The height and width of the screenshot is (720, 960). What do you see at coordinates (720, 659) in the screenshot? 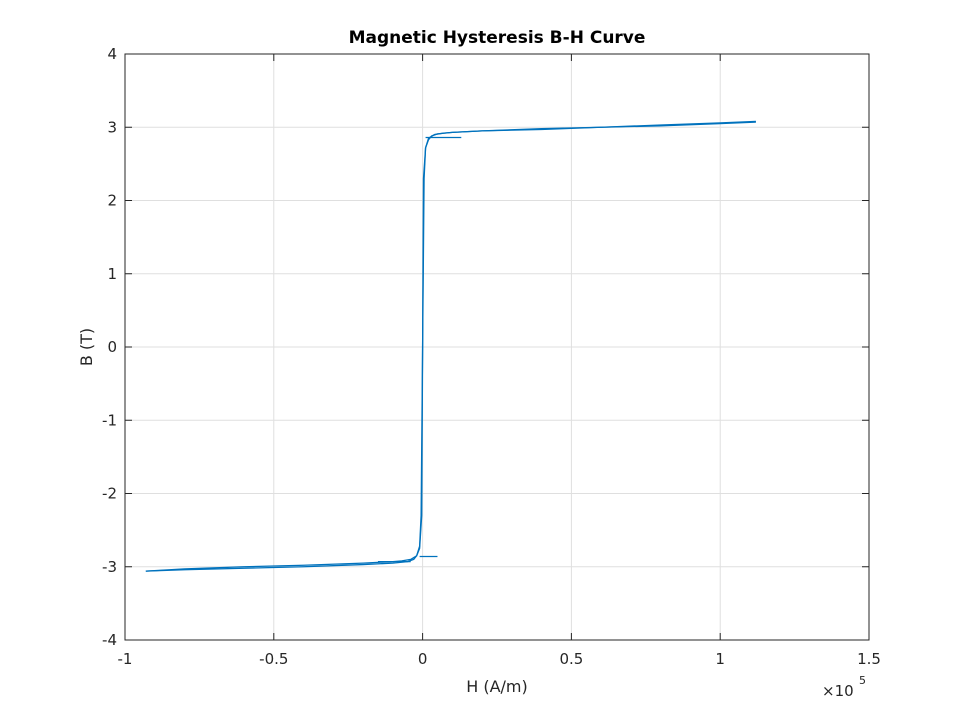
I see `x-tick-label: 1` at bounding box center [720, 659].